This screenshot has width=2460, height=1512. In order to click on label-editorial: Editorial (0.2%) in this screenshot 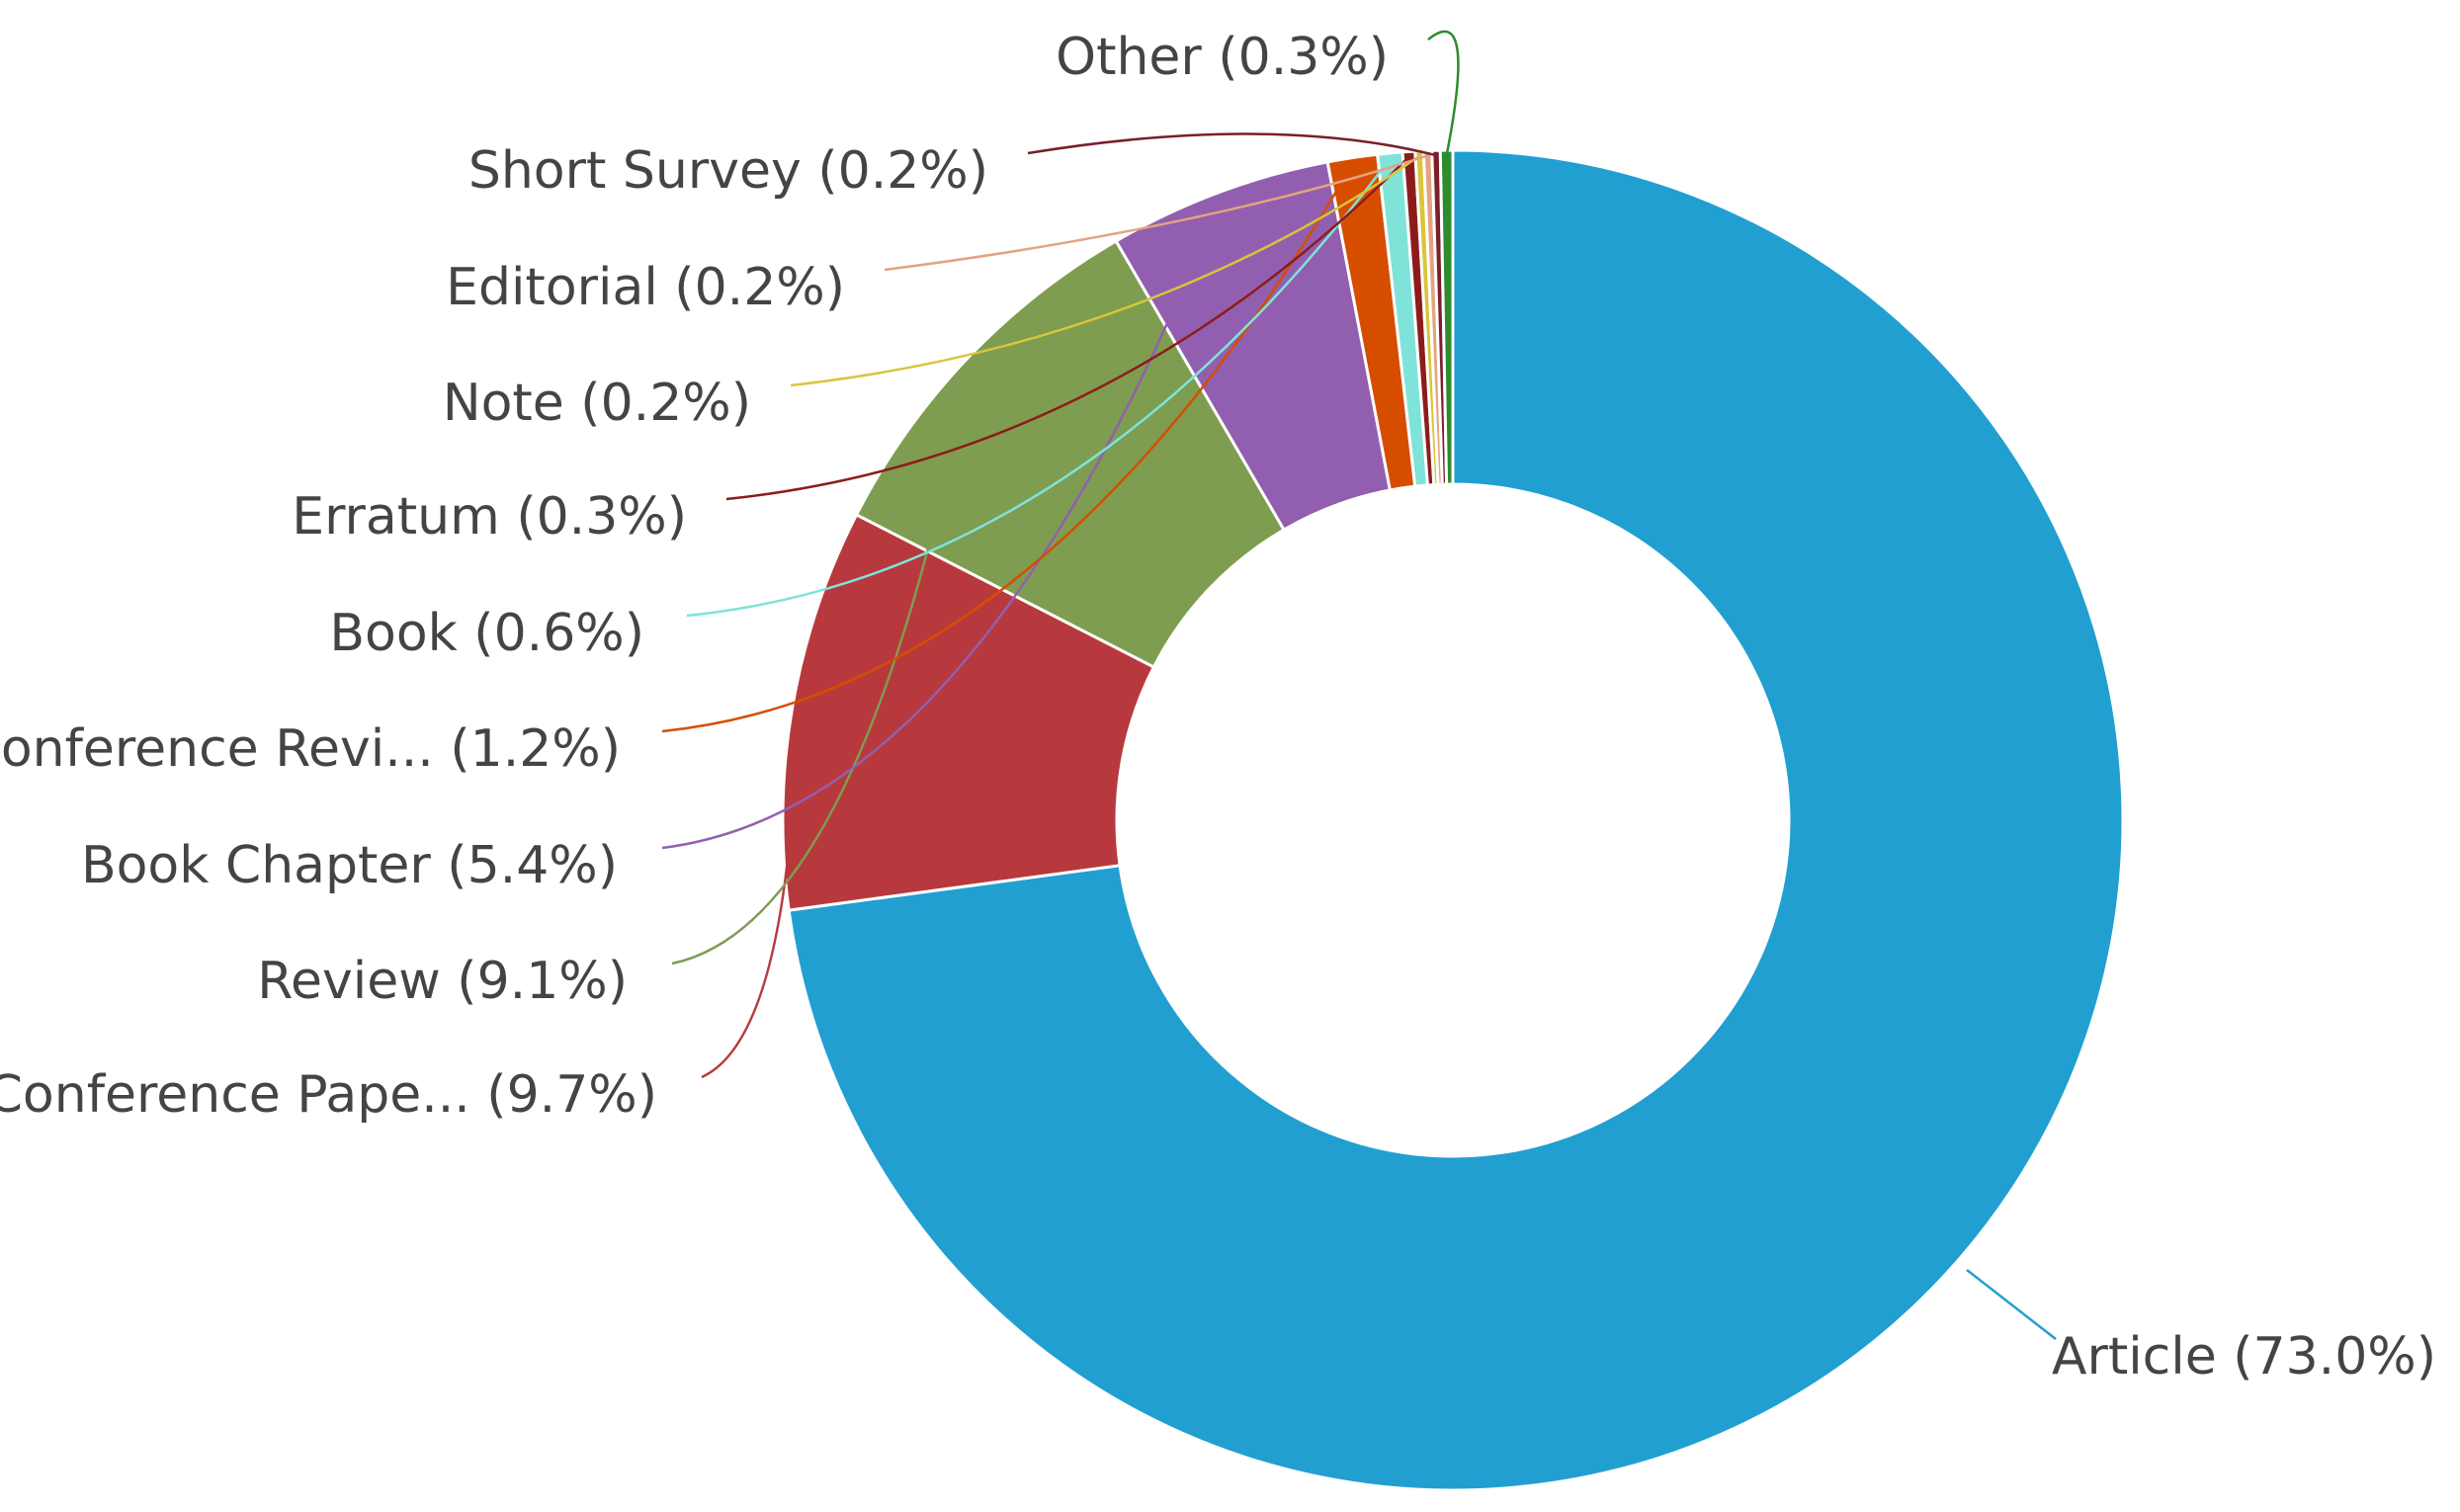, I will do `click(645, 287)`.